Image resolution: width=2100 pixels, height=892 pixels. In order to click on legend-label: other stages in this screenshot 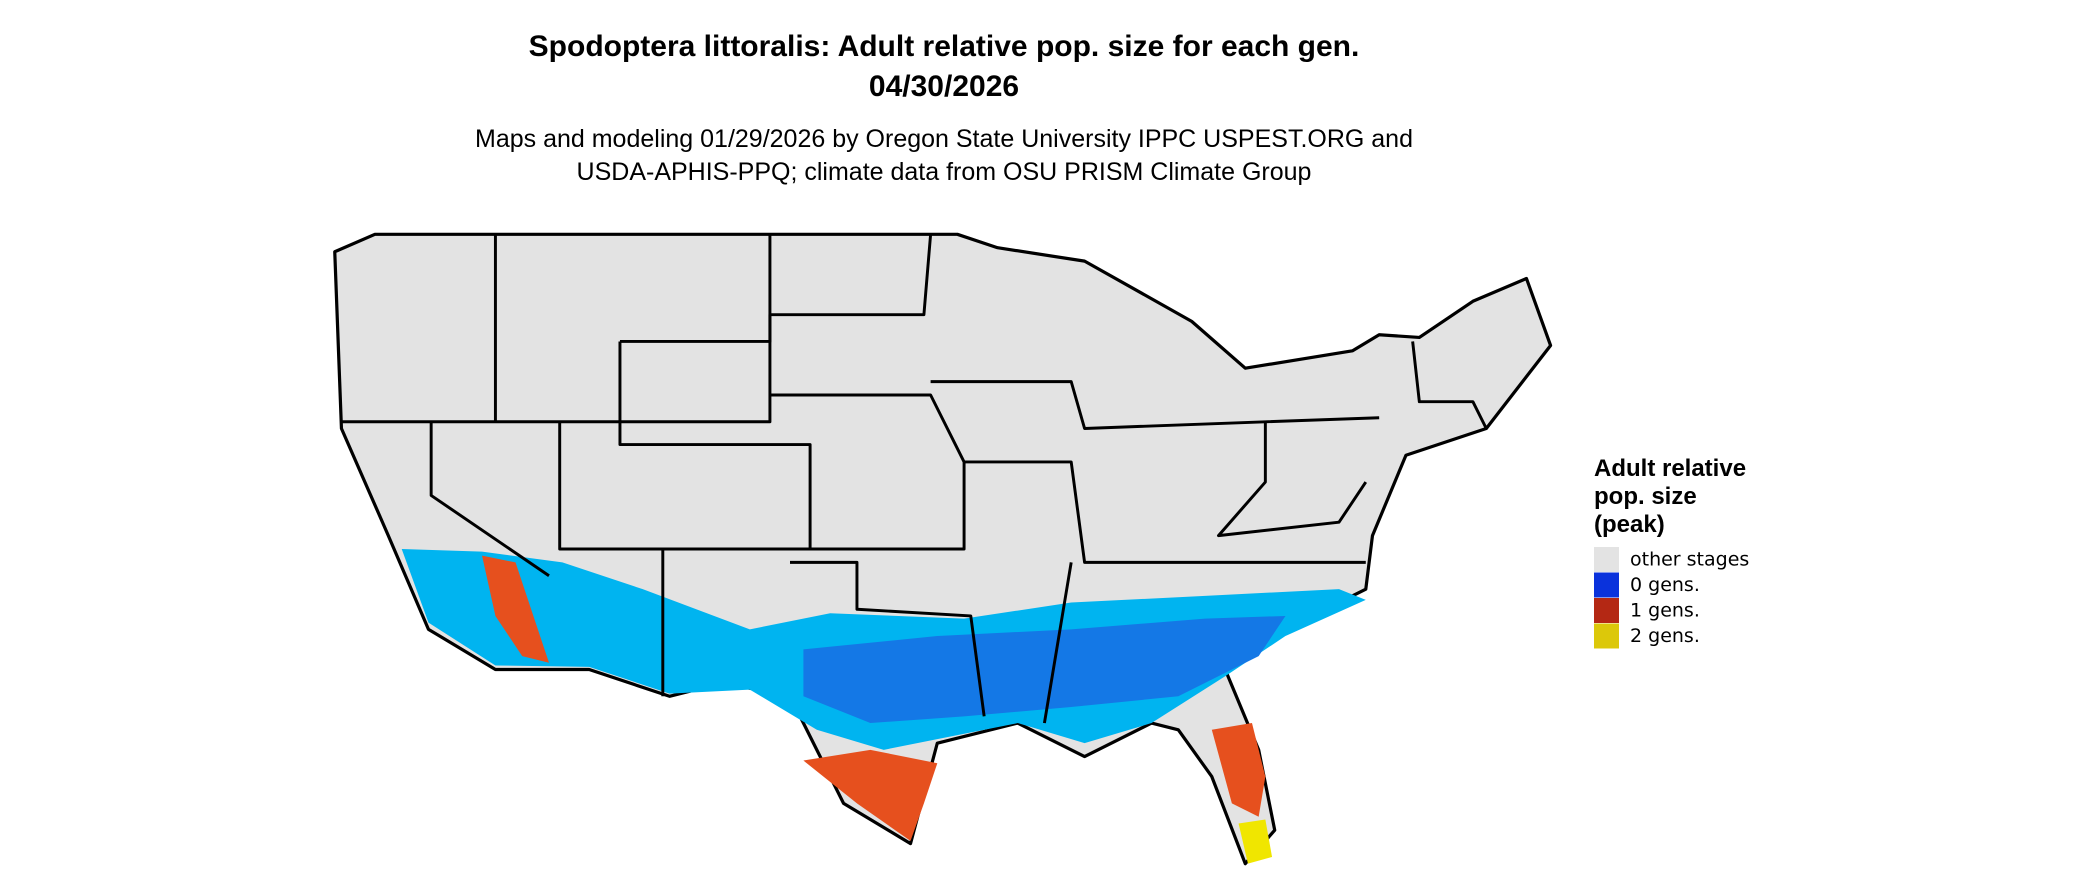, I will do `click(1689, 560)`.